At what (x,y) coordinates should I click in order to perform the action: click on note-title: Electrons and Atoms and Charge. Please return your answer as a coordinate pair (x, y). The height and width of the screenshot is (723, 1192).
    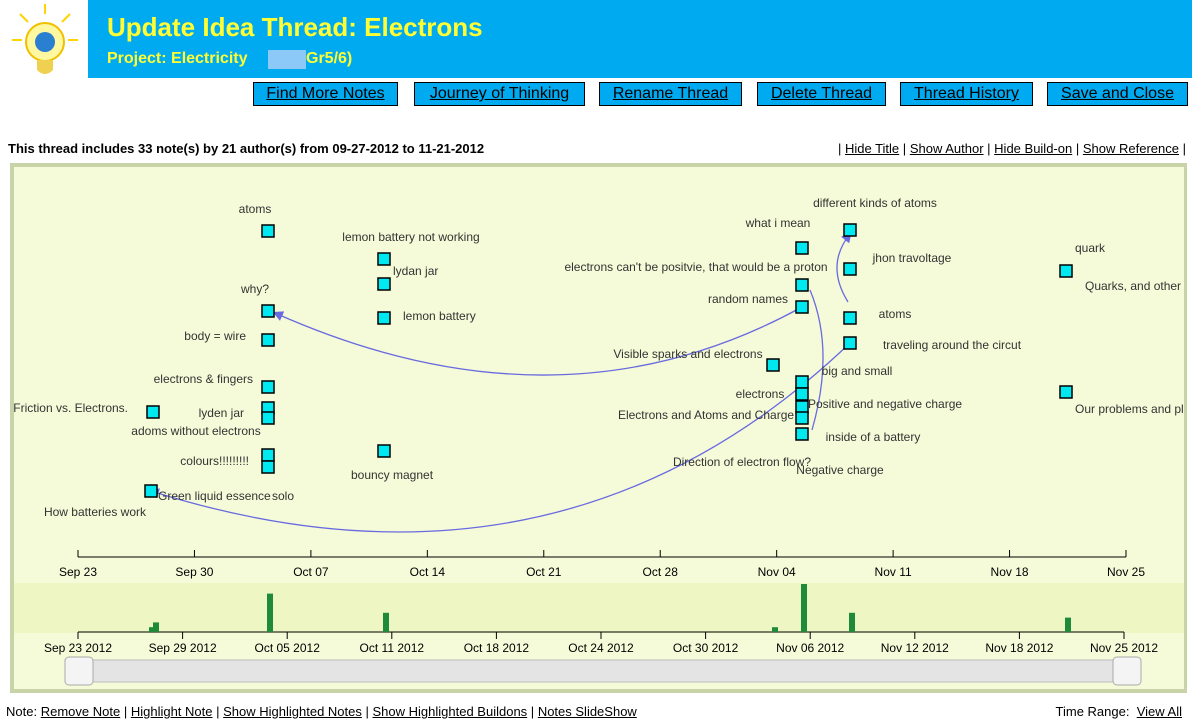
    Looking at the image, I should click on (706, 415).